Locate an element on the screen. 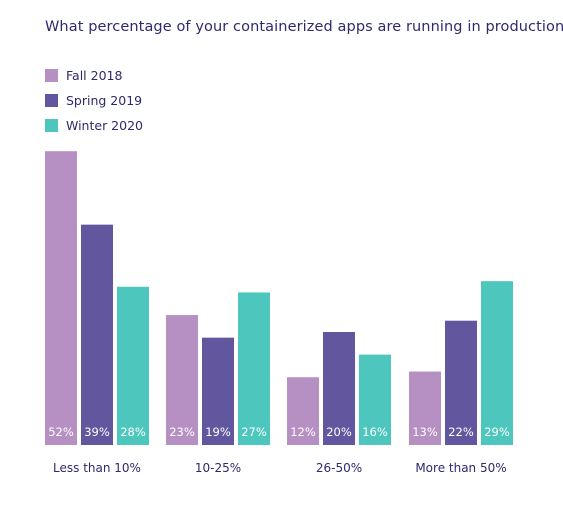  legend: Fall 2018 Spring 2019 Winter 2020 is located at coordinates (94, 100).